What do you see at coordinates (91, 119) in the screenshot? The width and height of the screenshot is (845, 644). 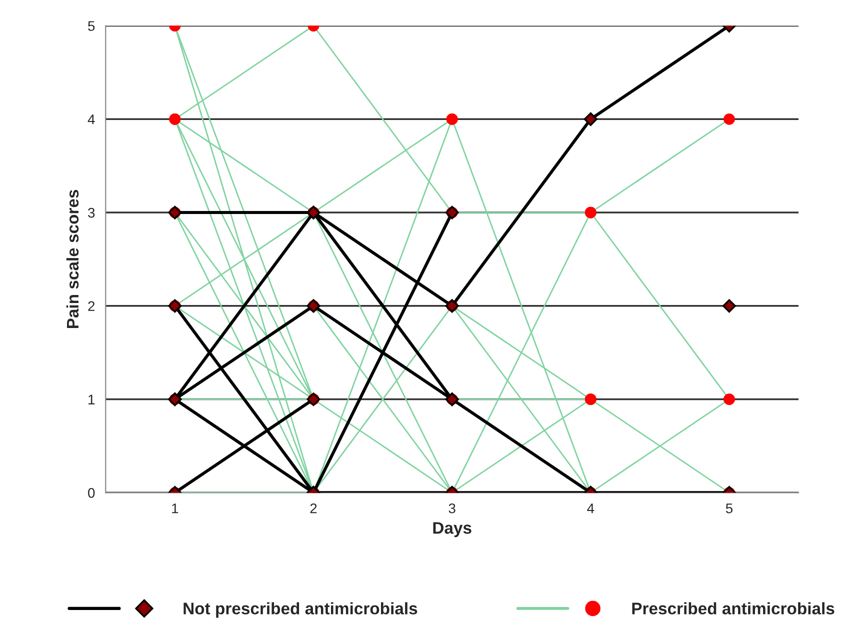 I see `y-tick-label: 4` at bounding box center [91, 119].